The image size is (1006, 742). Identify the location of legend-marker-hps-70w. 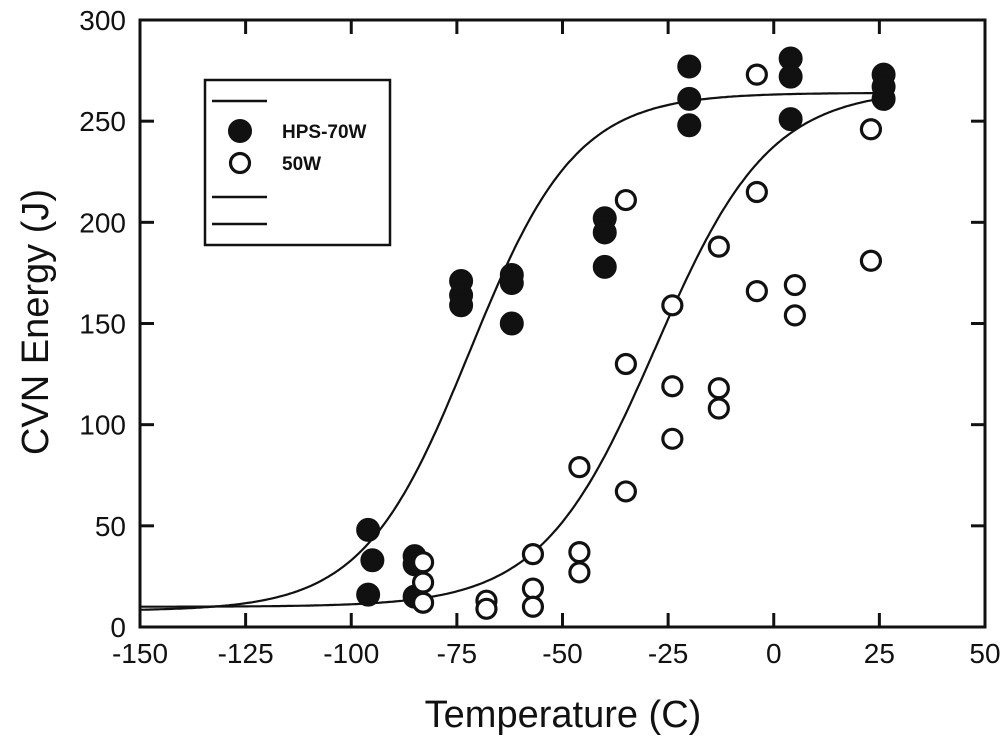
(240, 131).